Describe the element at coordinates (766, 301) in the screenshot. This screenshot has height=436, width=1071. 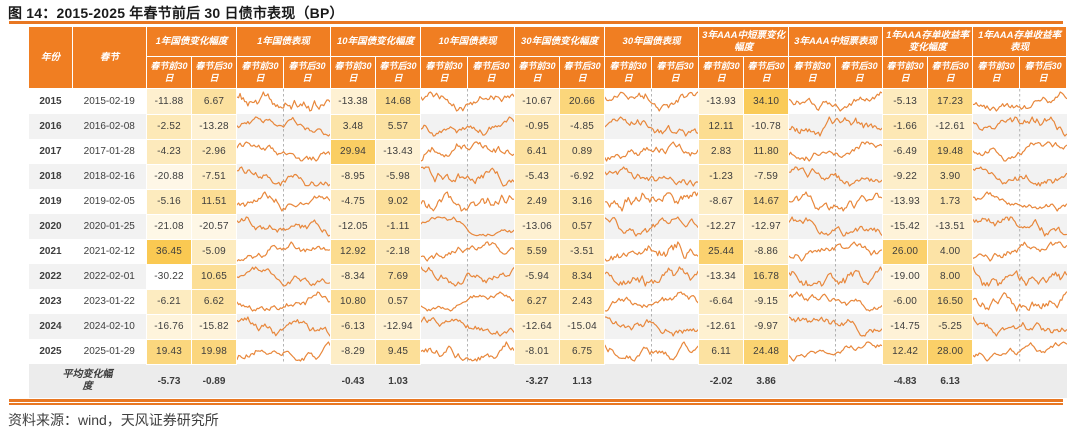
I see `value-cell: -9.15` at that location.